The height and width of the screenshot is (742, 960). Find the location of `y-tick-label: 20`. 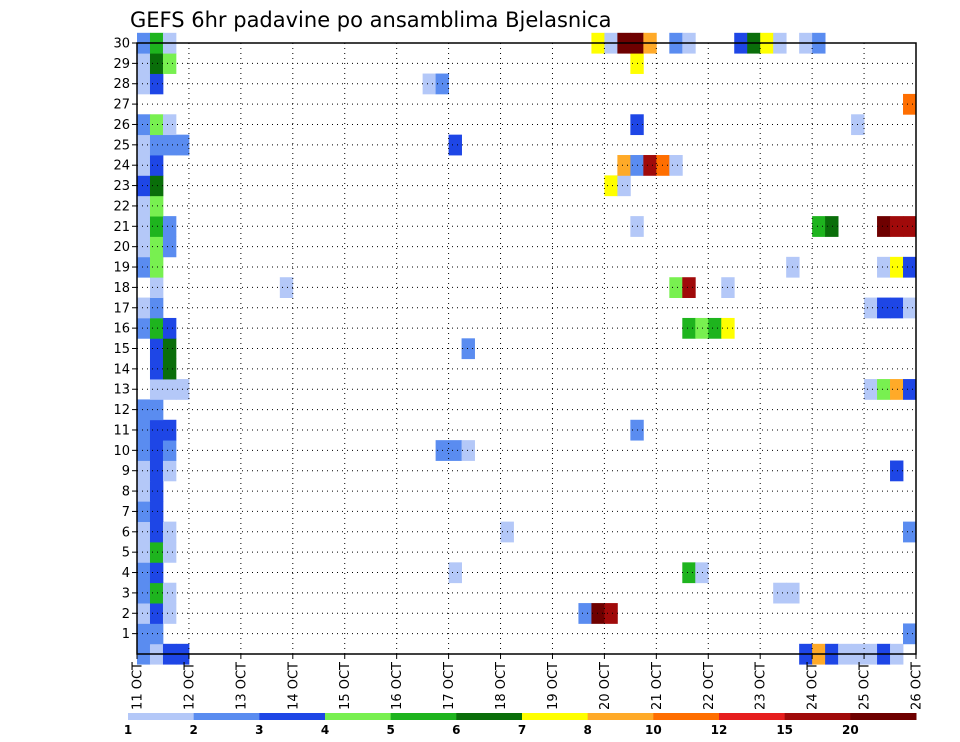

y-tick-label: 20 is located at coordinates (121, 247).